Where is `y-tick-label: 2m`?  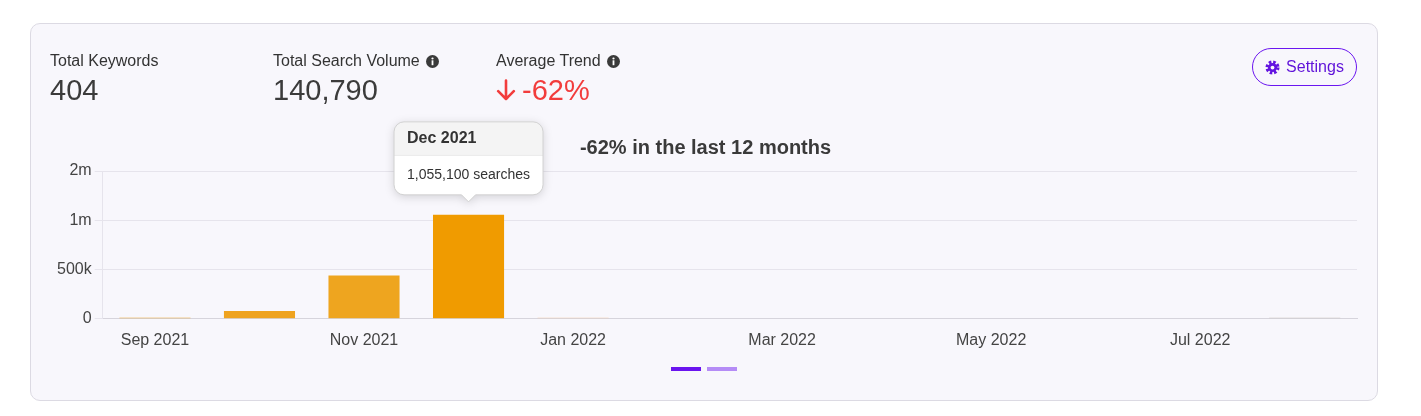 y-tick-label: 2m is located at coordinates (80, 170).